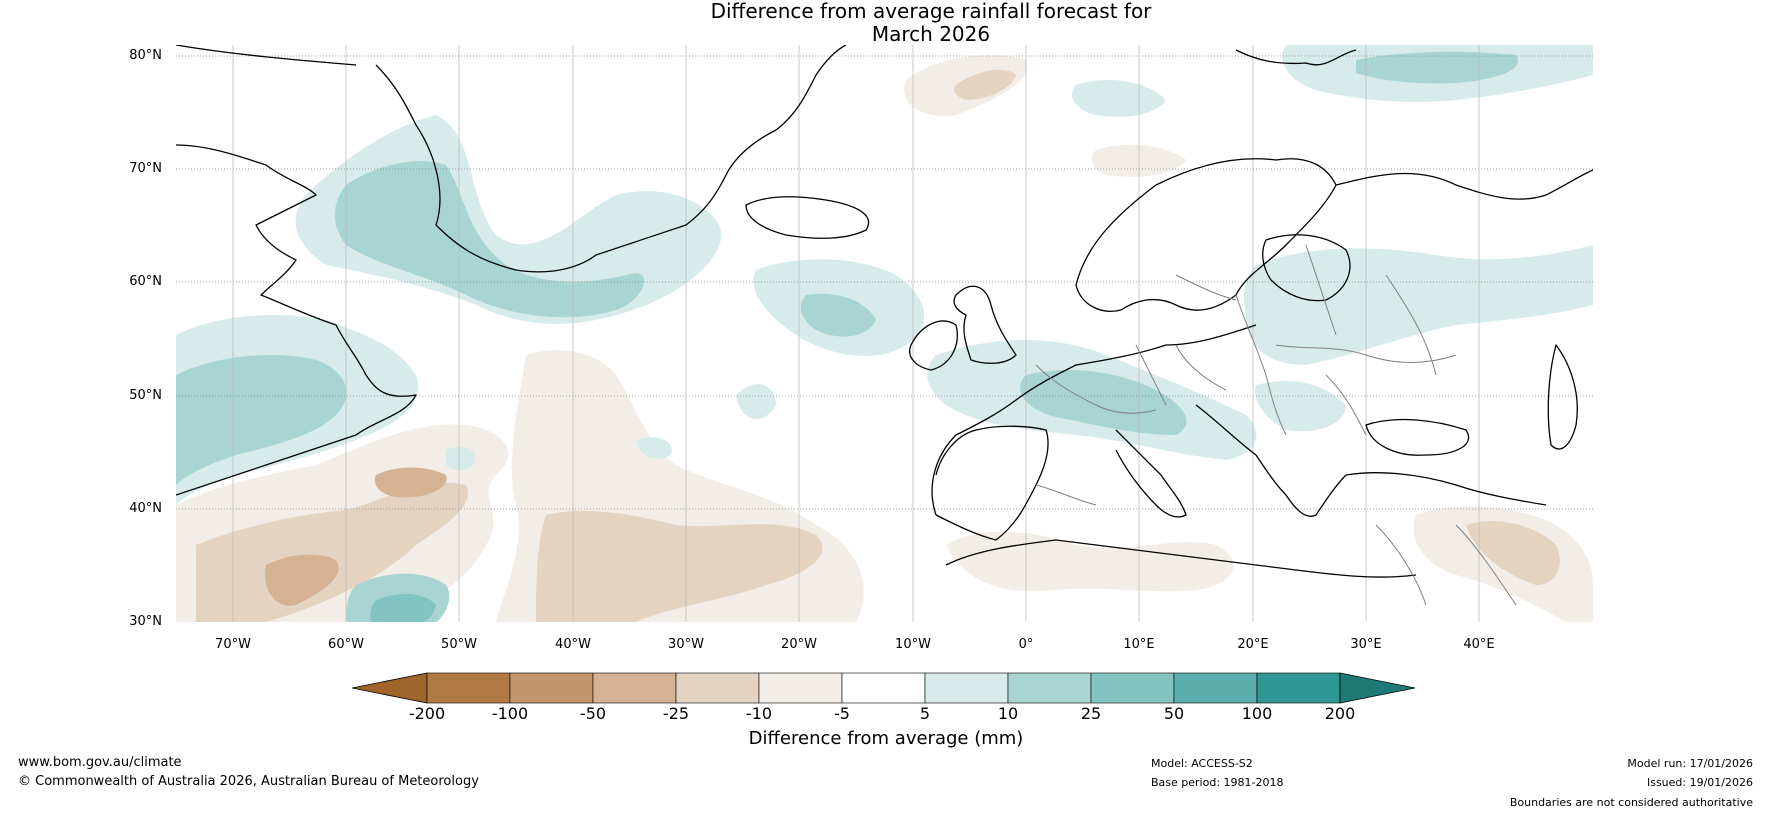 The height and width of the screenshot is (816, 1770). Describe the element at coordinates (1417, 437) in the screenshot. I see `coast-black-sea` at that location.